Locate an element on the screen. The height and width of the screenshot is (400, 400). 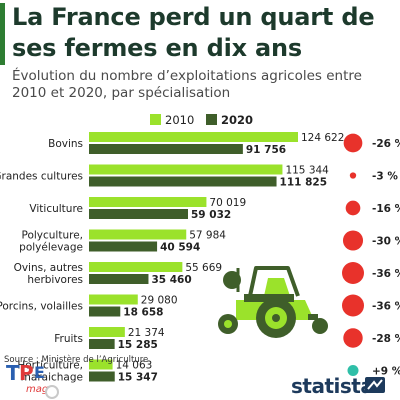
value-label-2010: 14 063 is located at coordinates (134, 366).